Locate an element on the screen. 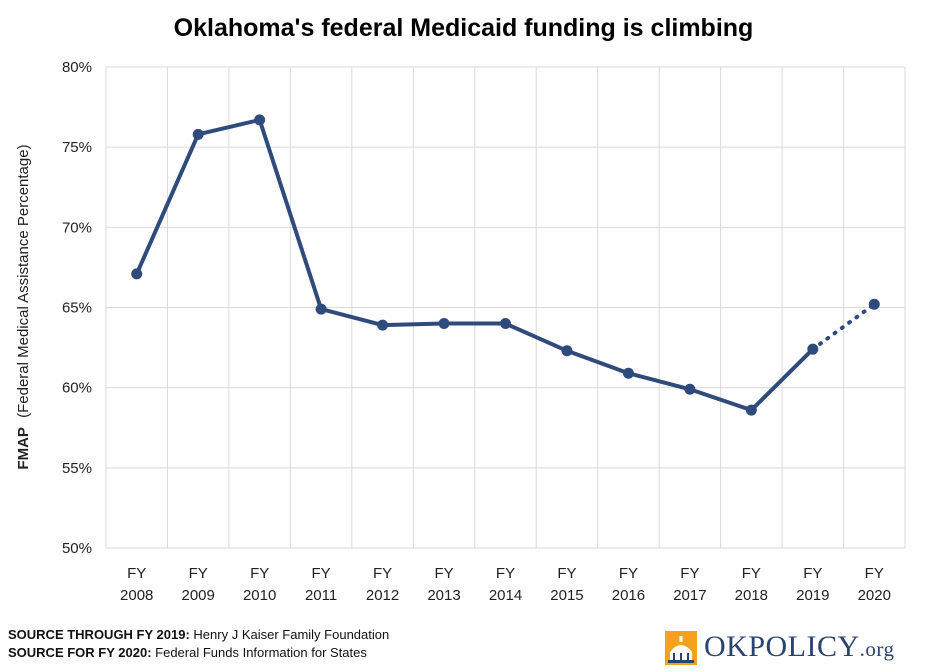 The image size is (927, 672). y-axis-label-rest: (Federal Medical Assistance Percentage) is located at coordinates (23, 280).